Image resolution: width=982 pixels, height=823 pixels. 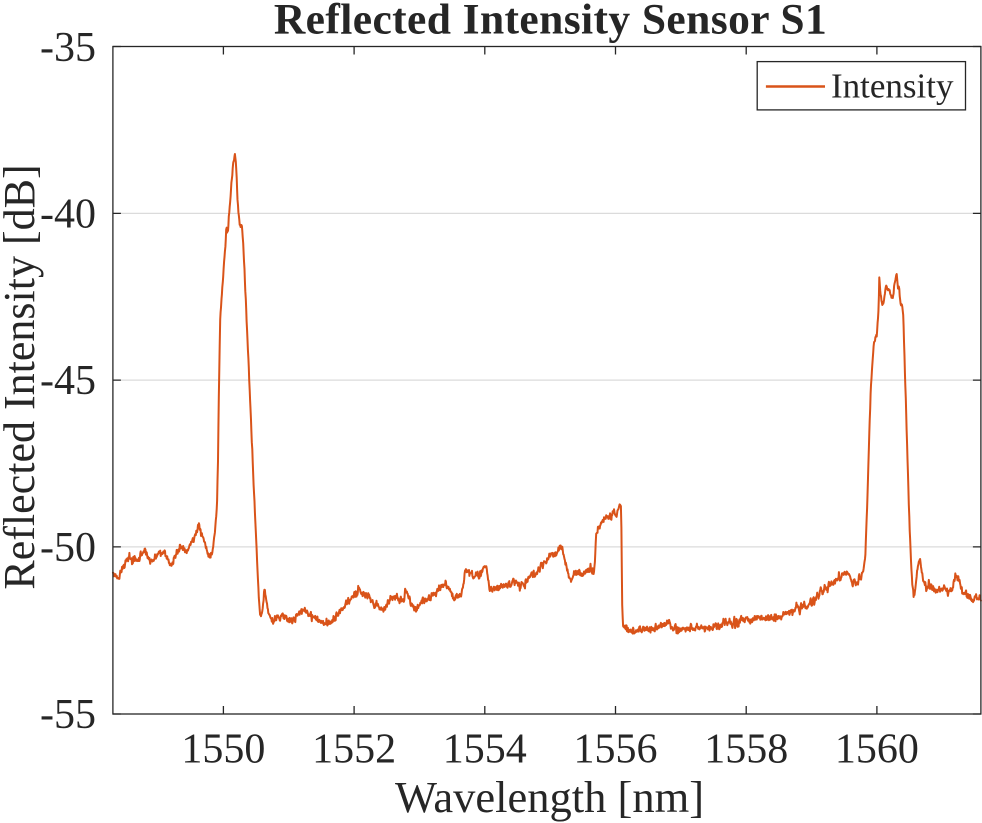 What do you see at coordinates (68, 48) in the screenshot?
I see `svg-text: -35` at bounding box center [68, 48].